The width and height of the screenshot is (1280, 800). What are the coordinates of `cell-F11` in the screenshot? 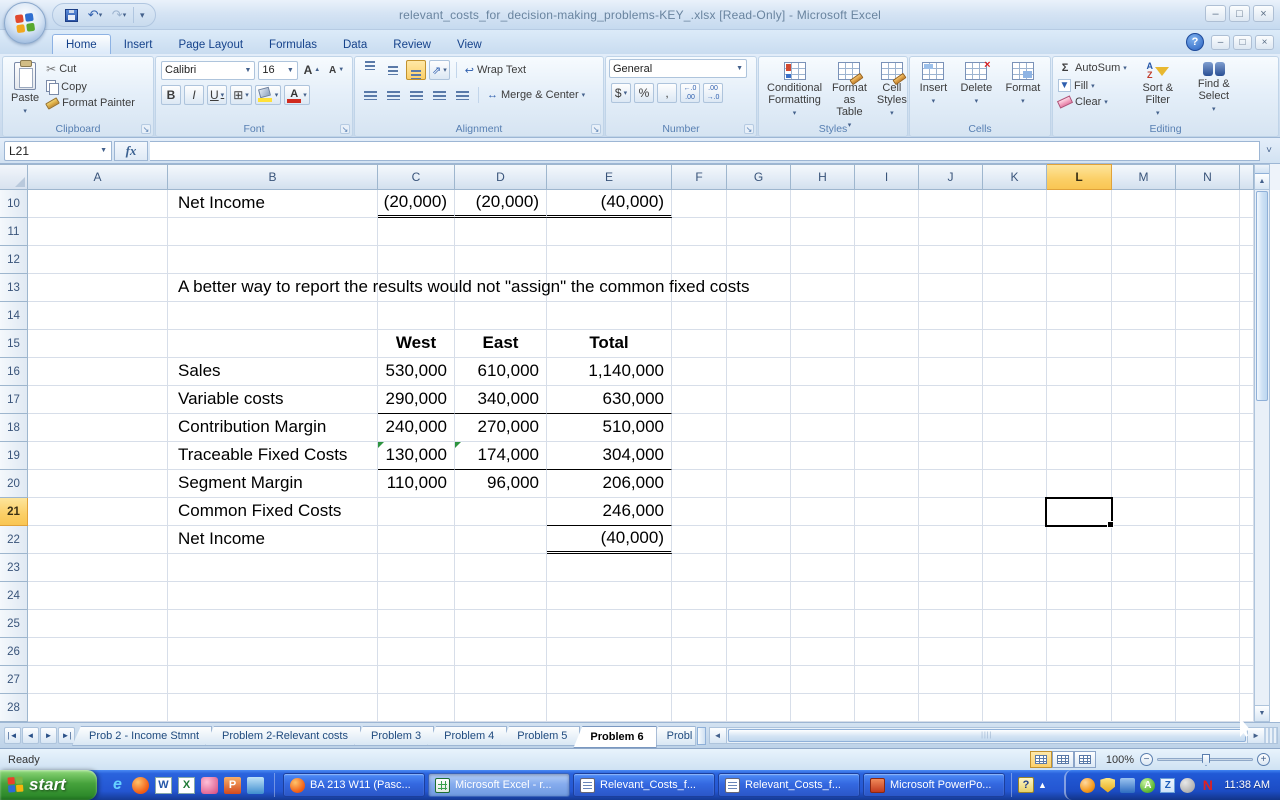 It's located at (699, 232).